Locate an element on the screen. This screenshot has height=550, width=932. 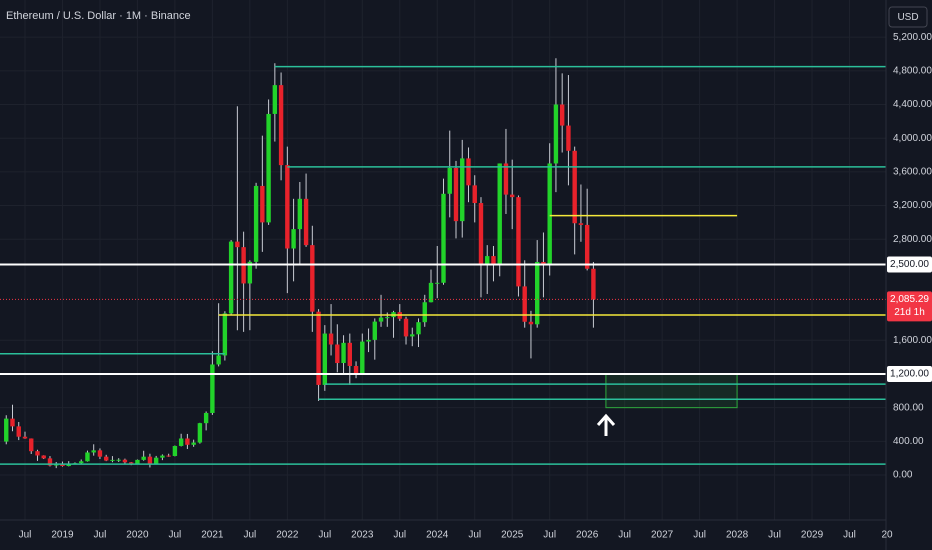
y-tick-label: 2,800.00 is located at coordinates (912, 239).